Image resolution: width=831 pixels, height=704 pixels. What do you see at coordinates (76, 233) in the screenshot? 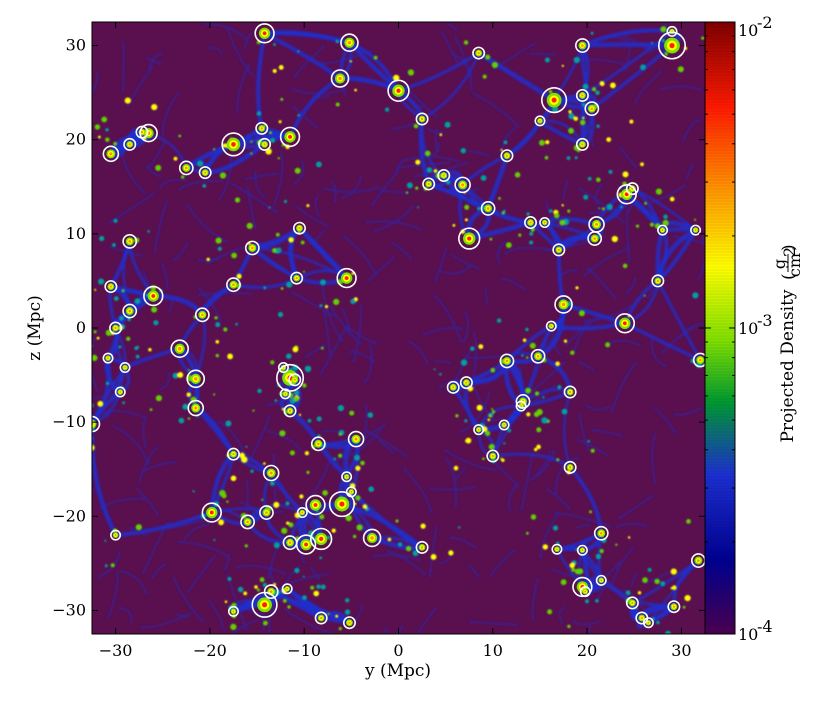
I see `y-tick-label: 10` at bounding box center [76, 233].